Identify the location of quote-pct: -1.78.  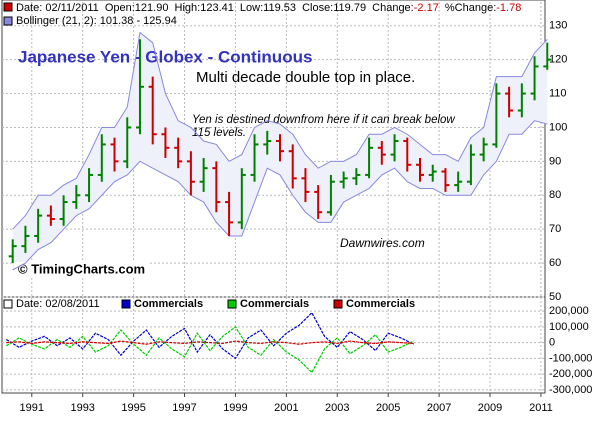
(508, 8).